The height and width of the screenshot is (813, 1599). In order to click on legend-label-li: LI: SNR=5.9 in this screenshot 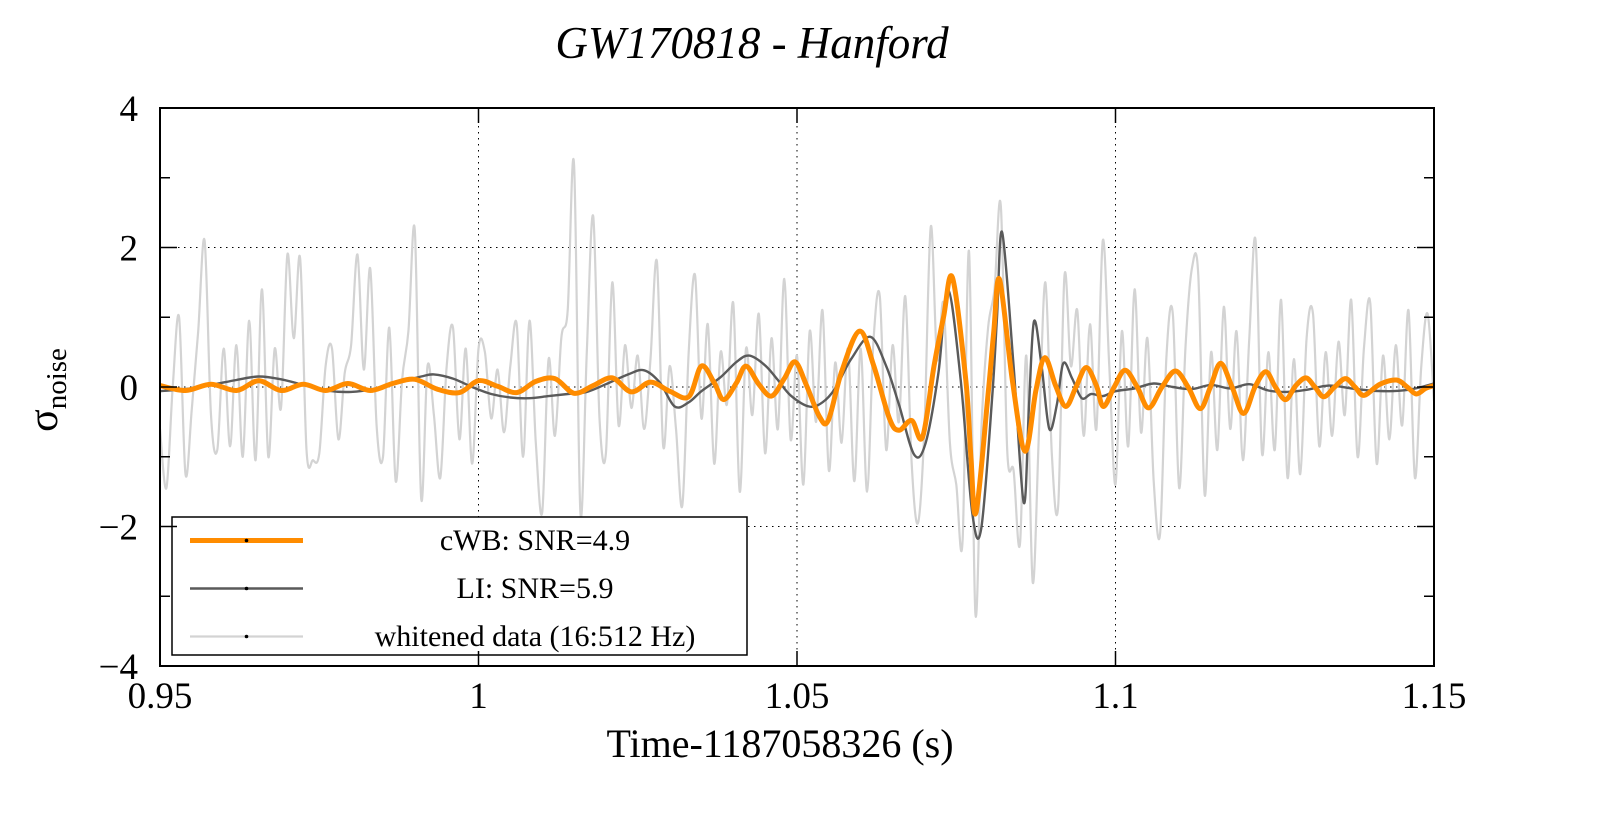, I will do `click(535, 588)`.